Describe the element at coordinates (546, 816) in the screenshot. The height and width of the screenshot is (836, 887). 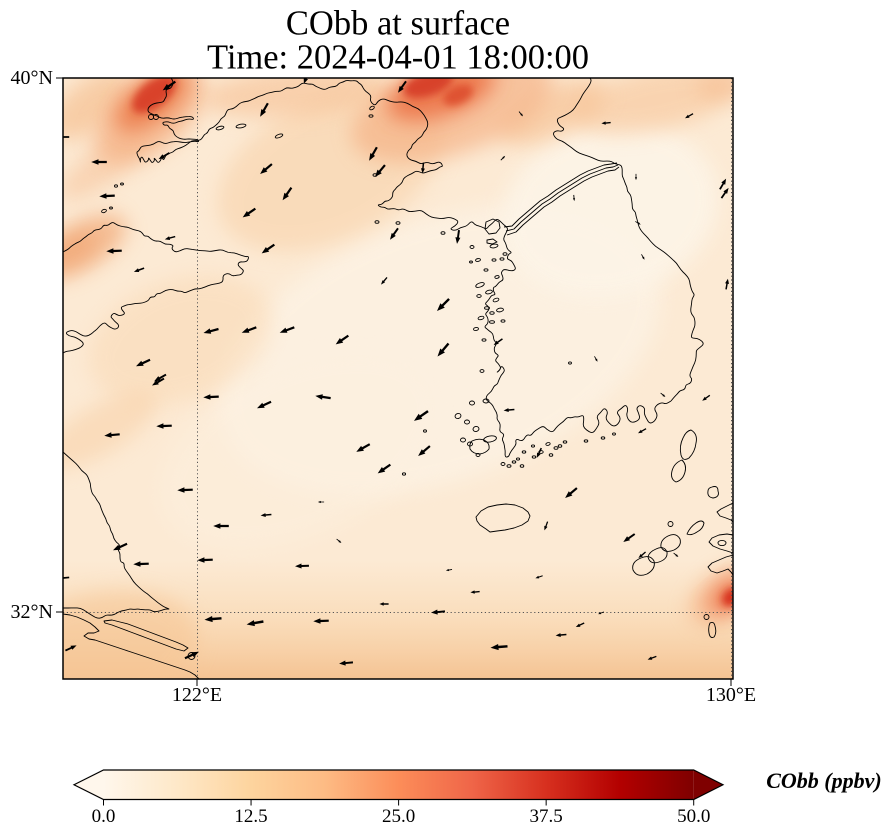
I see `svg-text: 37.5` at that location.